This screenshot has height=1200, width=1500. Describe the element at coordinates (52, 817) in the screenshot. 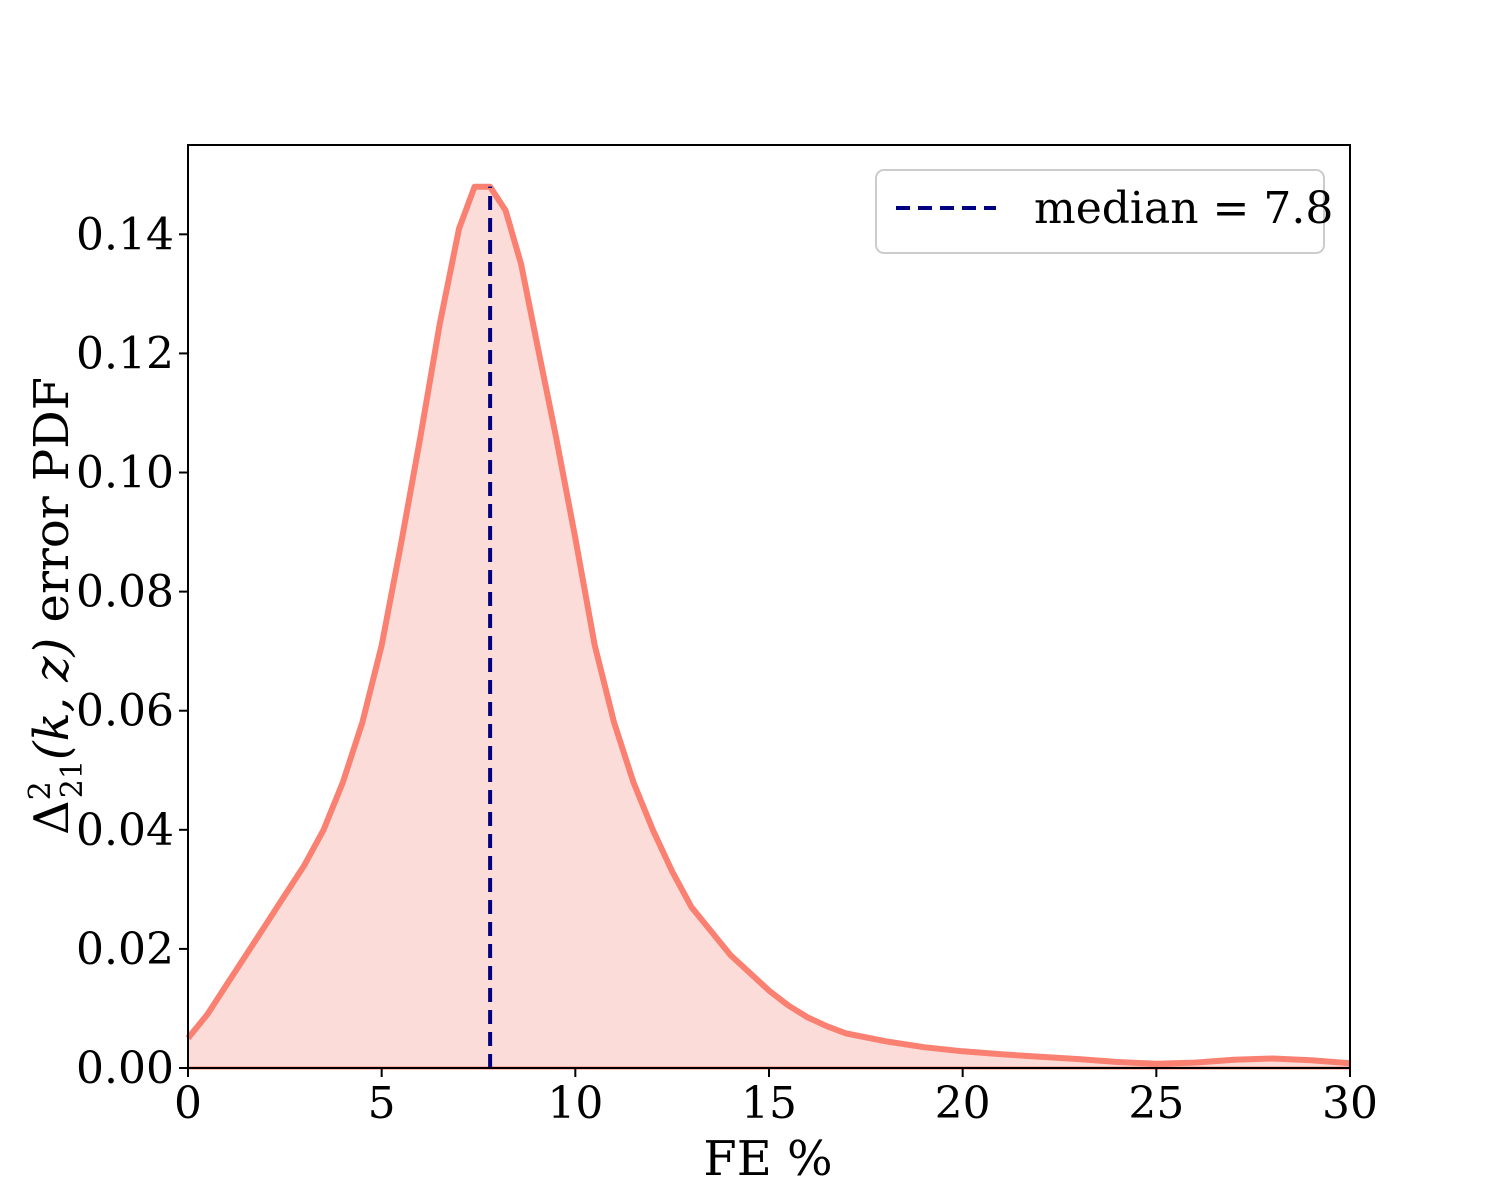

I see `y-axis-title-delta: Δ` at that location.